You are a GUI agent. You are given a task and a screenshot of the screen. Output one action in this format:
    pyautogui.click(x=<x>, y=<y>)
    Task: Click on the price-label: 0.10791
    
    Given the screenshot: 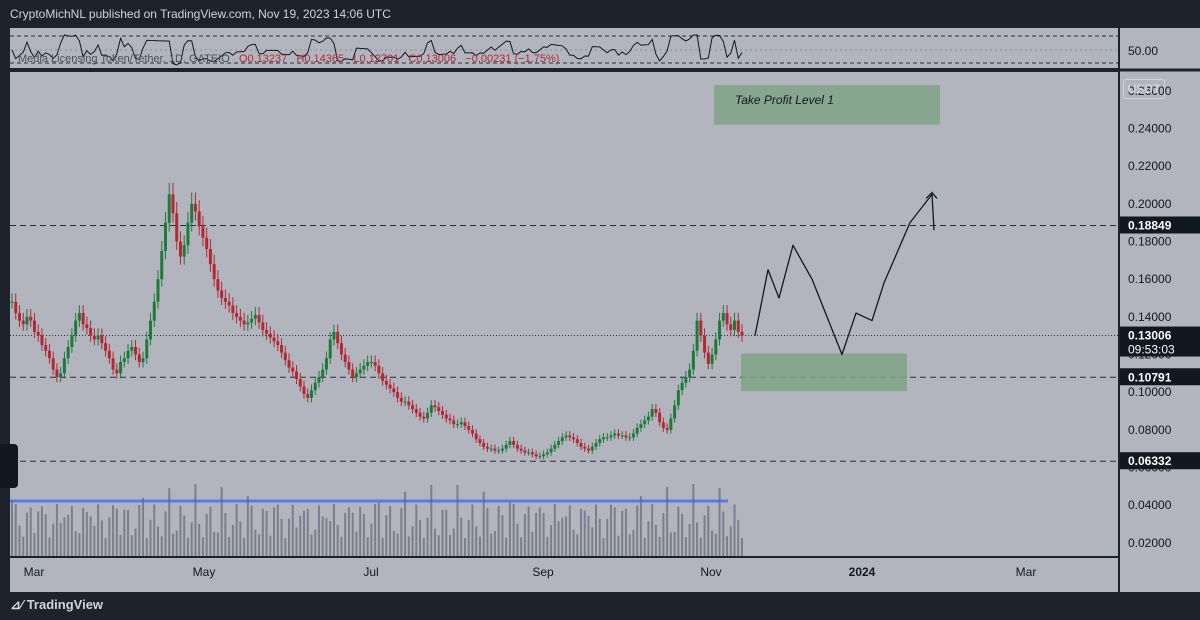 What is the action you would take?
    pyautogui.click(x=1150, y=377)
    